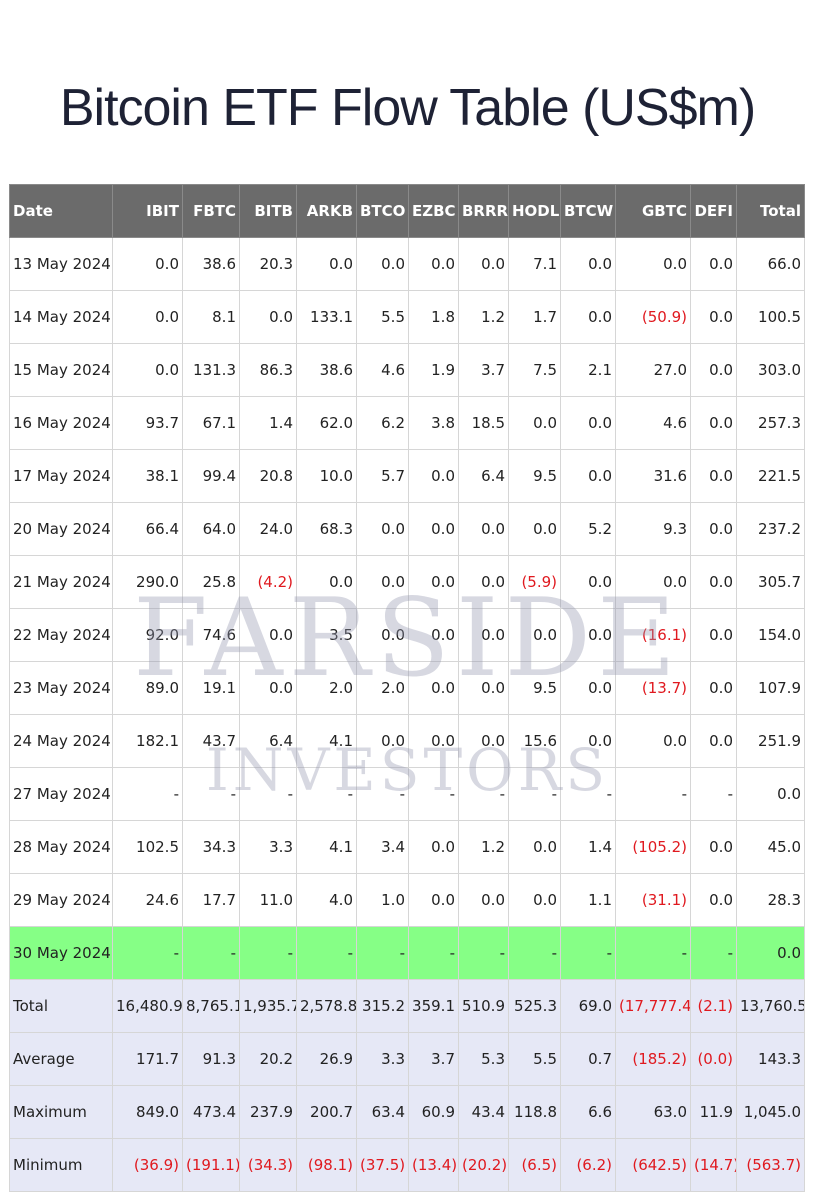 This screenshot has width=815, height=1200. Describe the element at coordinates (147, 1059) in the screenshot. I see `cell-ibit: 171.7` at that location.